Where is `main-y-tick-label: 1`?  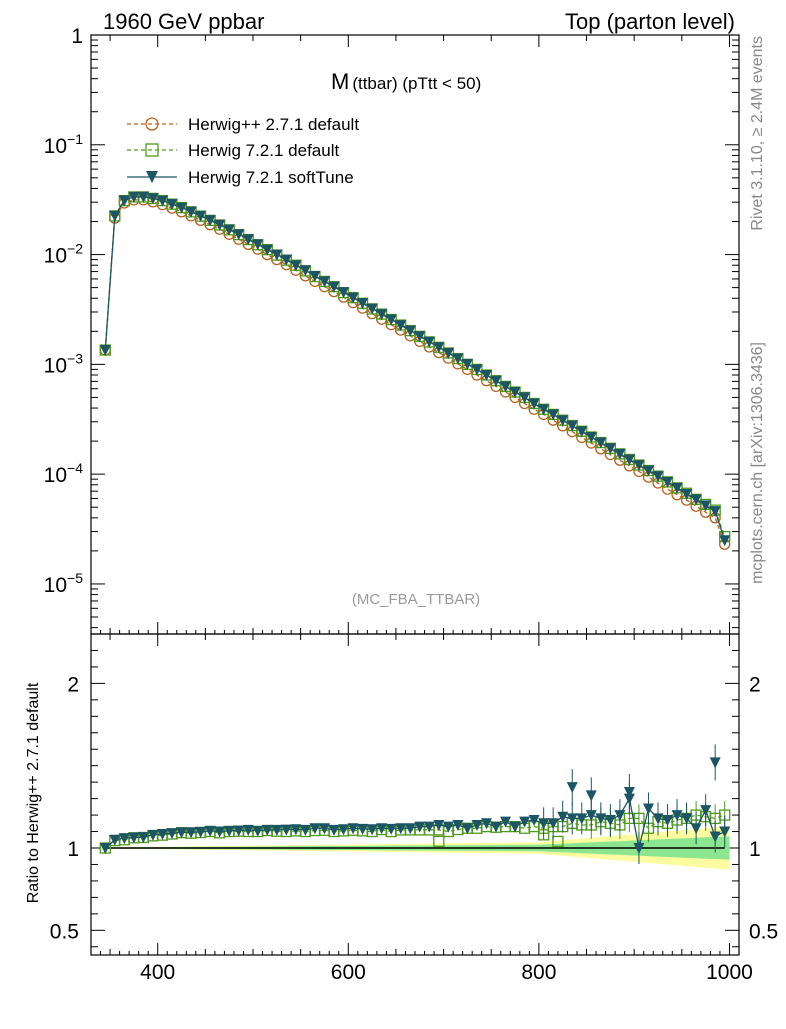
main-y-tick-label: 1 is located at coordinates (77, 36).